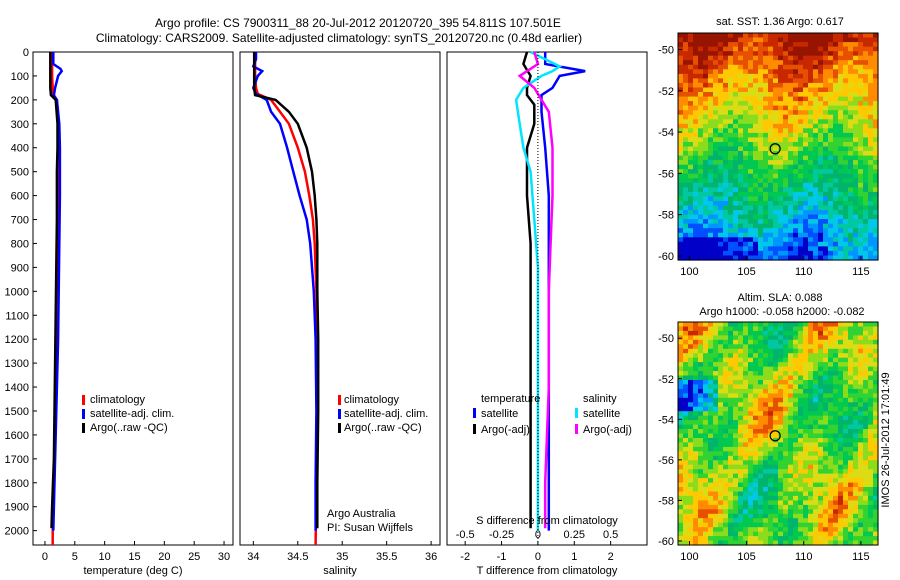 The width and height of the screenshot is (900, 580). Describe the element at coordinates (666, 420) in the screenshot. I see `sla-map-ytick-label: -54` at that location.